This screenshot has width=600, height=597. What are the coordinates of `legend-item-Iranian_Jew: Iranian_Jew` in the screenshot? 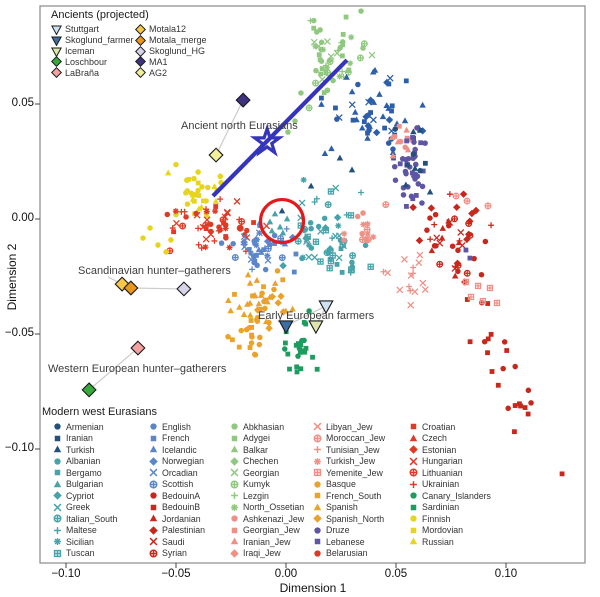 It's located at (270, 542).